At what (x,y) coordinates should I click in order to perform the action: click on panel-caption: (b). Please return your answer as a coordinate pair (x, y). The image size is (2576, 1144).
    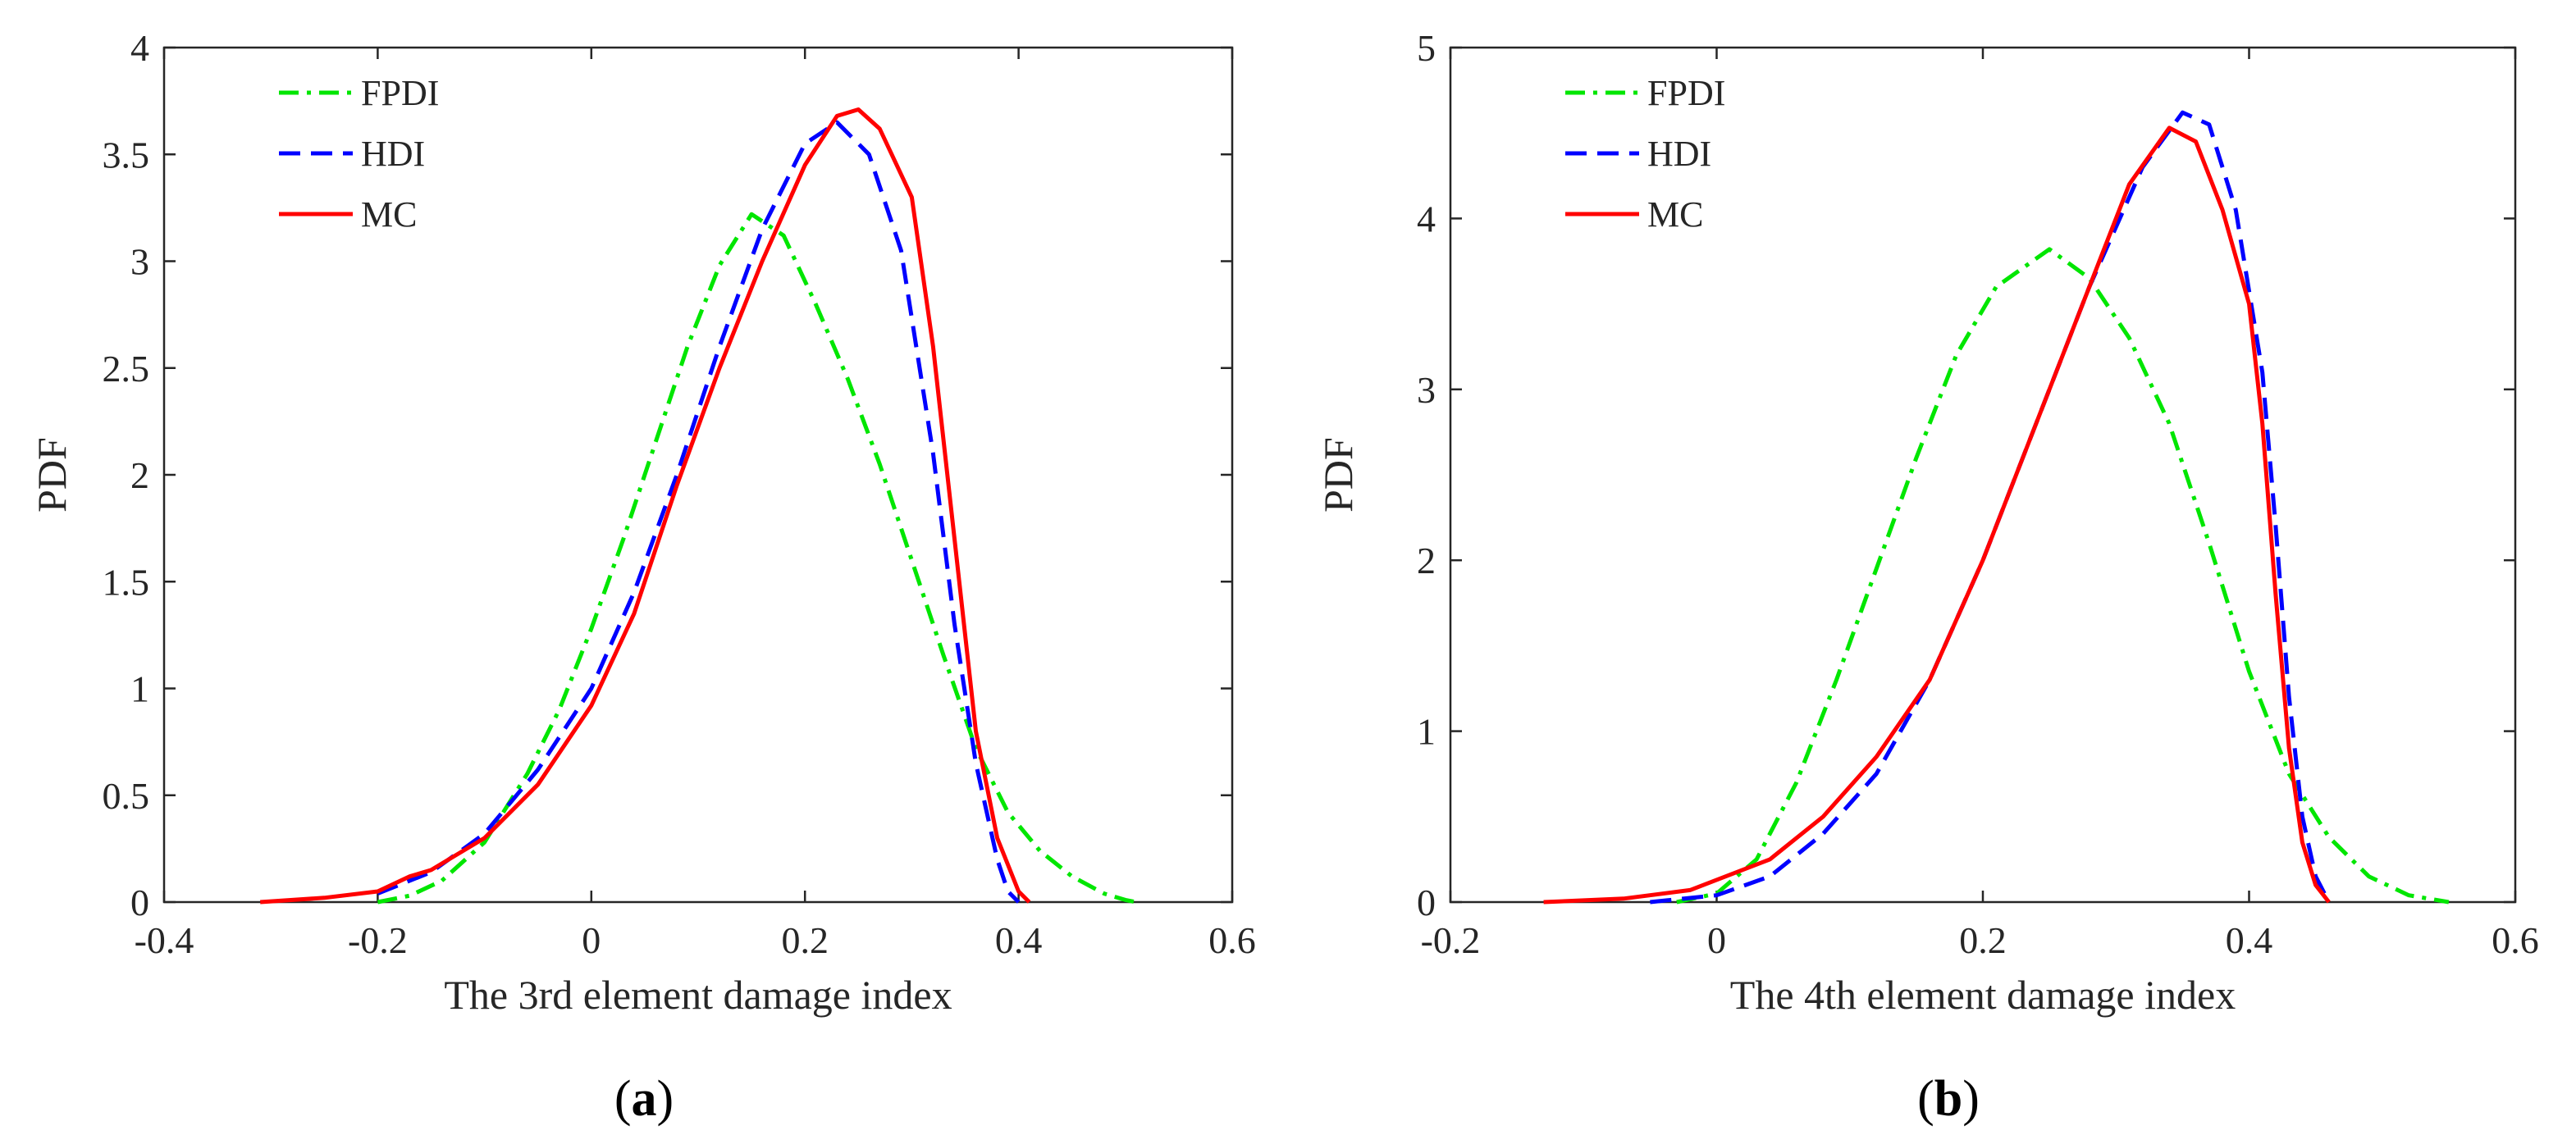
    Looking at the image, I should click on (1949, 1099).